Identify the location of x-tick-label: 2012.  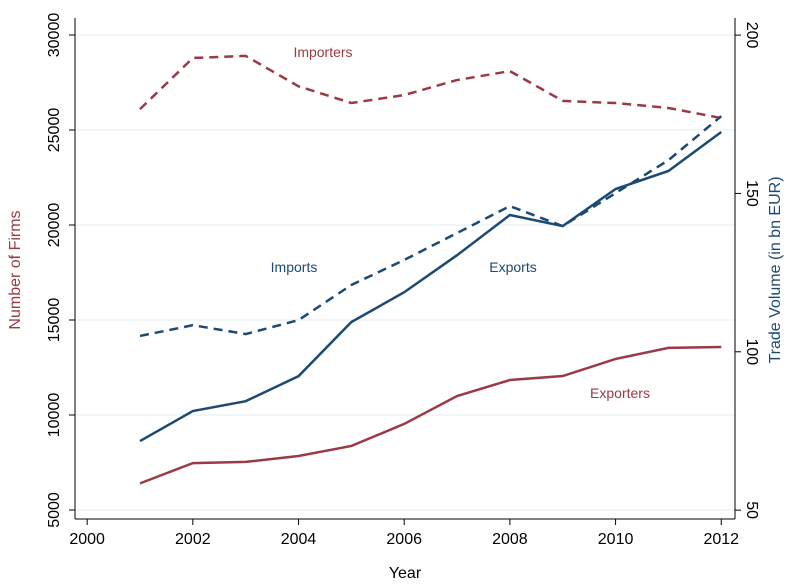
(721, 539).